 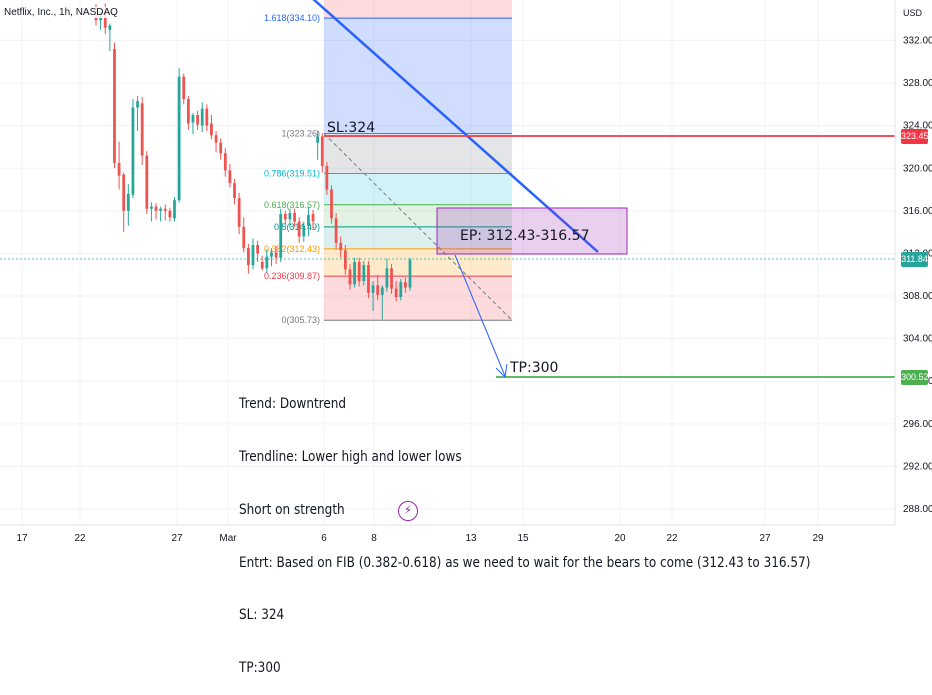 I want to click on fib-extension-zone, so click(x=418, y=9).